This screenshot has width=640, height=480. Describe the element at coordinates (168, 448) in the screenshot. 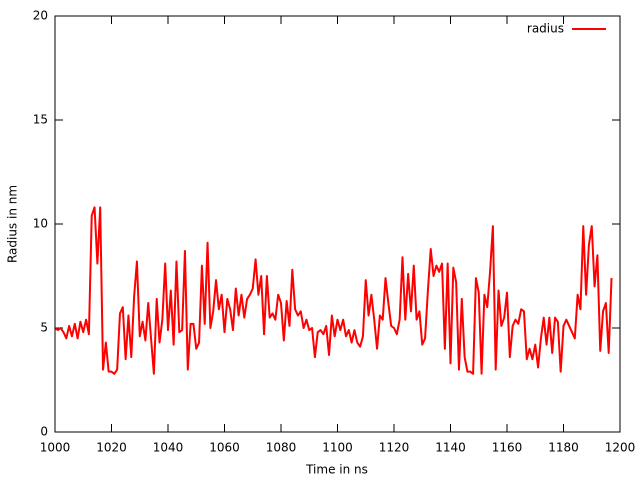

I see `x-tick-label: 1040` at that location.